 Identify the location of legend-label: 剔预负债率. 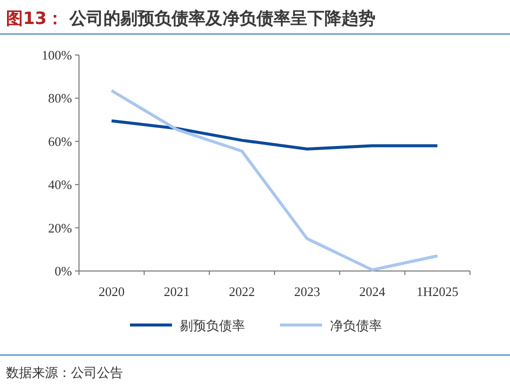
(212, 326).